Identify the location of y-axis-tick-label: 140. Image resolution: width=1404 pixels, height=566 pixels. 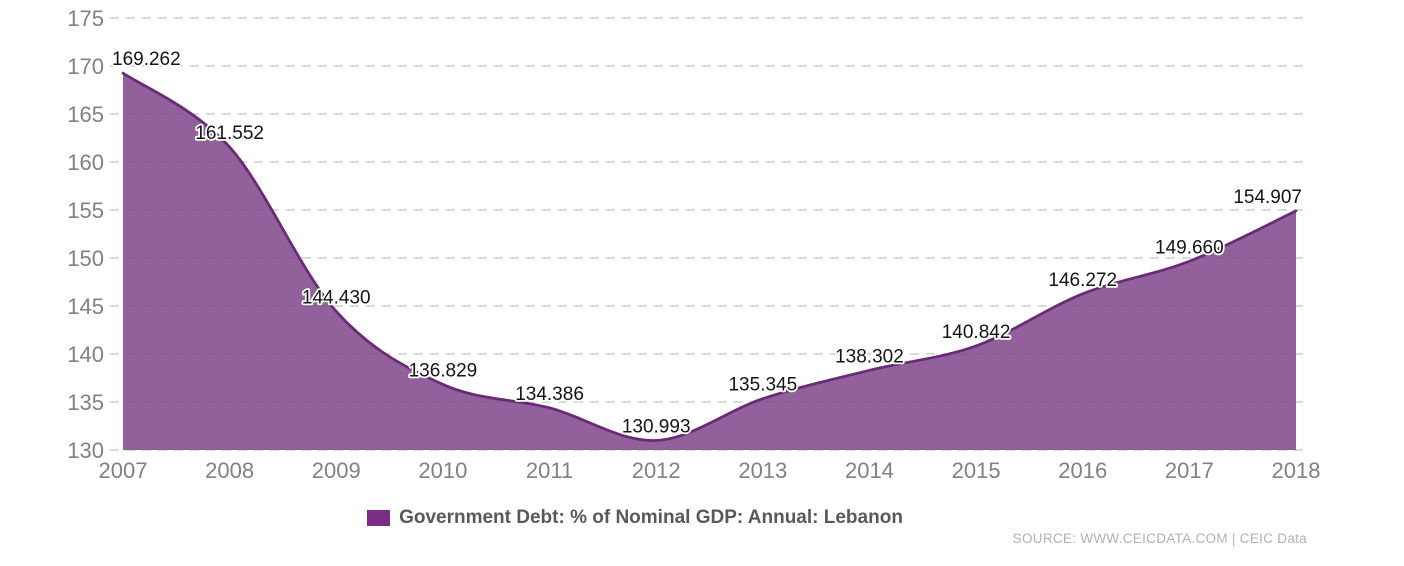
(85, 354).